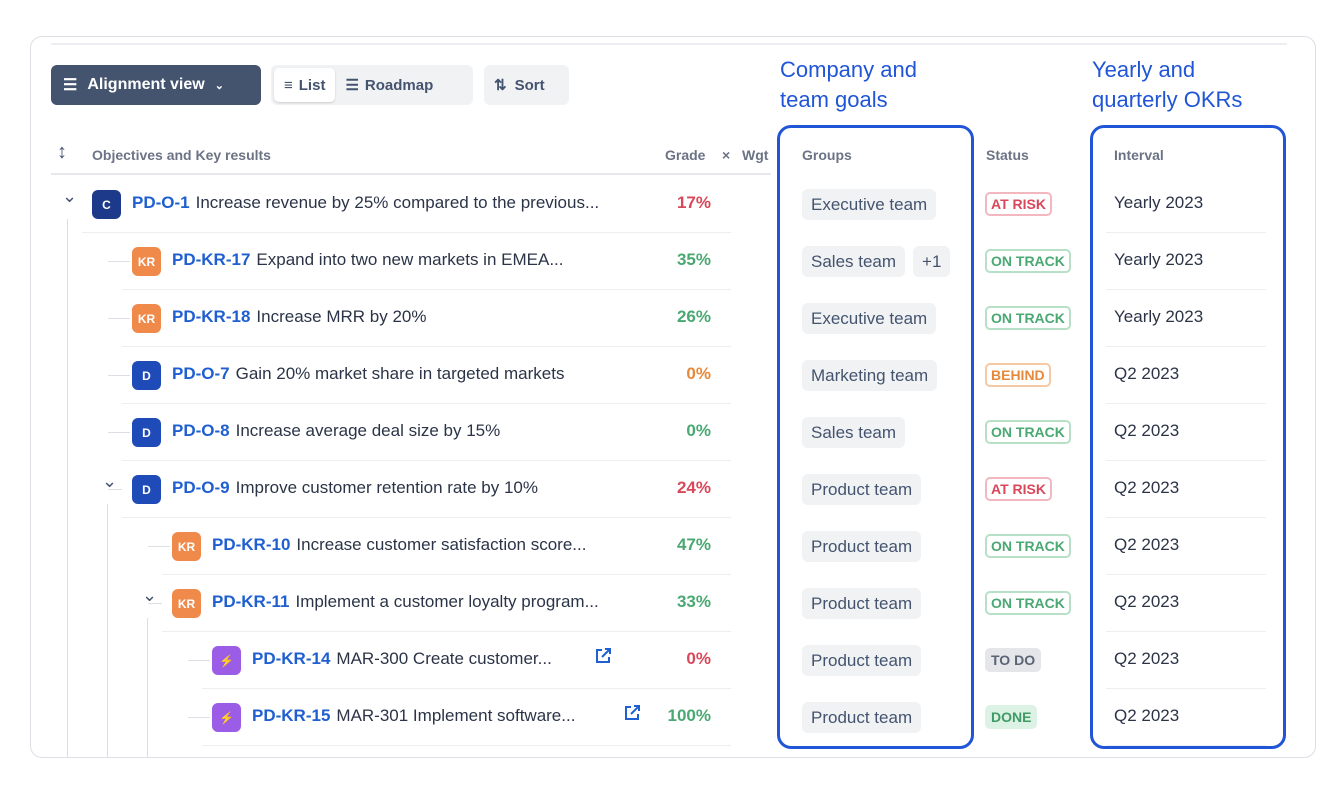 The height and width of the screenshot is (798, 1334). What do you see at coordinates (526, 85) in the screenshot?
I see `sort-button: ⇅ Sort` at bounding box center [526, 85].